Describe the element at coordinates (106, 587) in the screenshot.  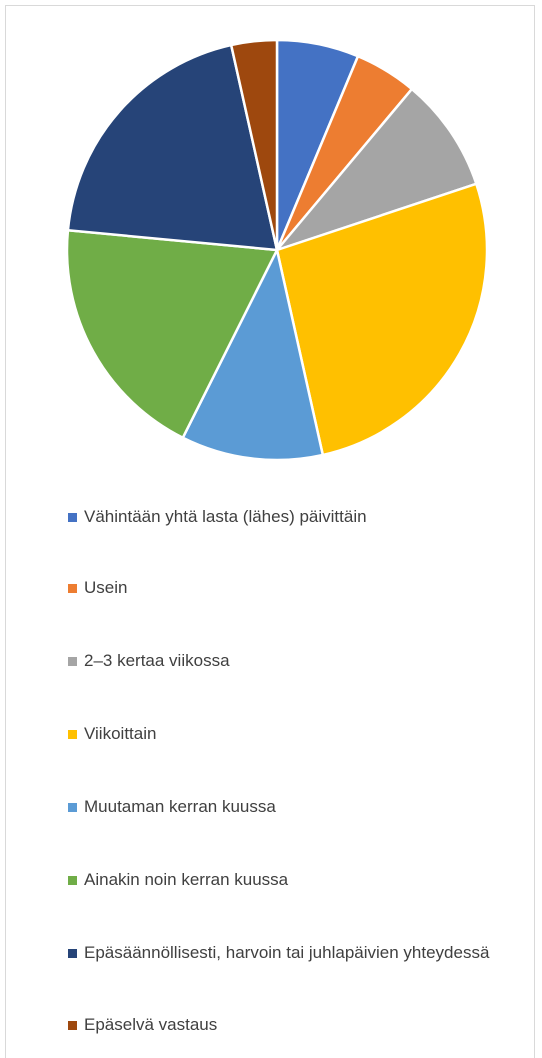
I see `legend-label: Usein` at that location.